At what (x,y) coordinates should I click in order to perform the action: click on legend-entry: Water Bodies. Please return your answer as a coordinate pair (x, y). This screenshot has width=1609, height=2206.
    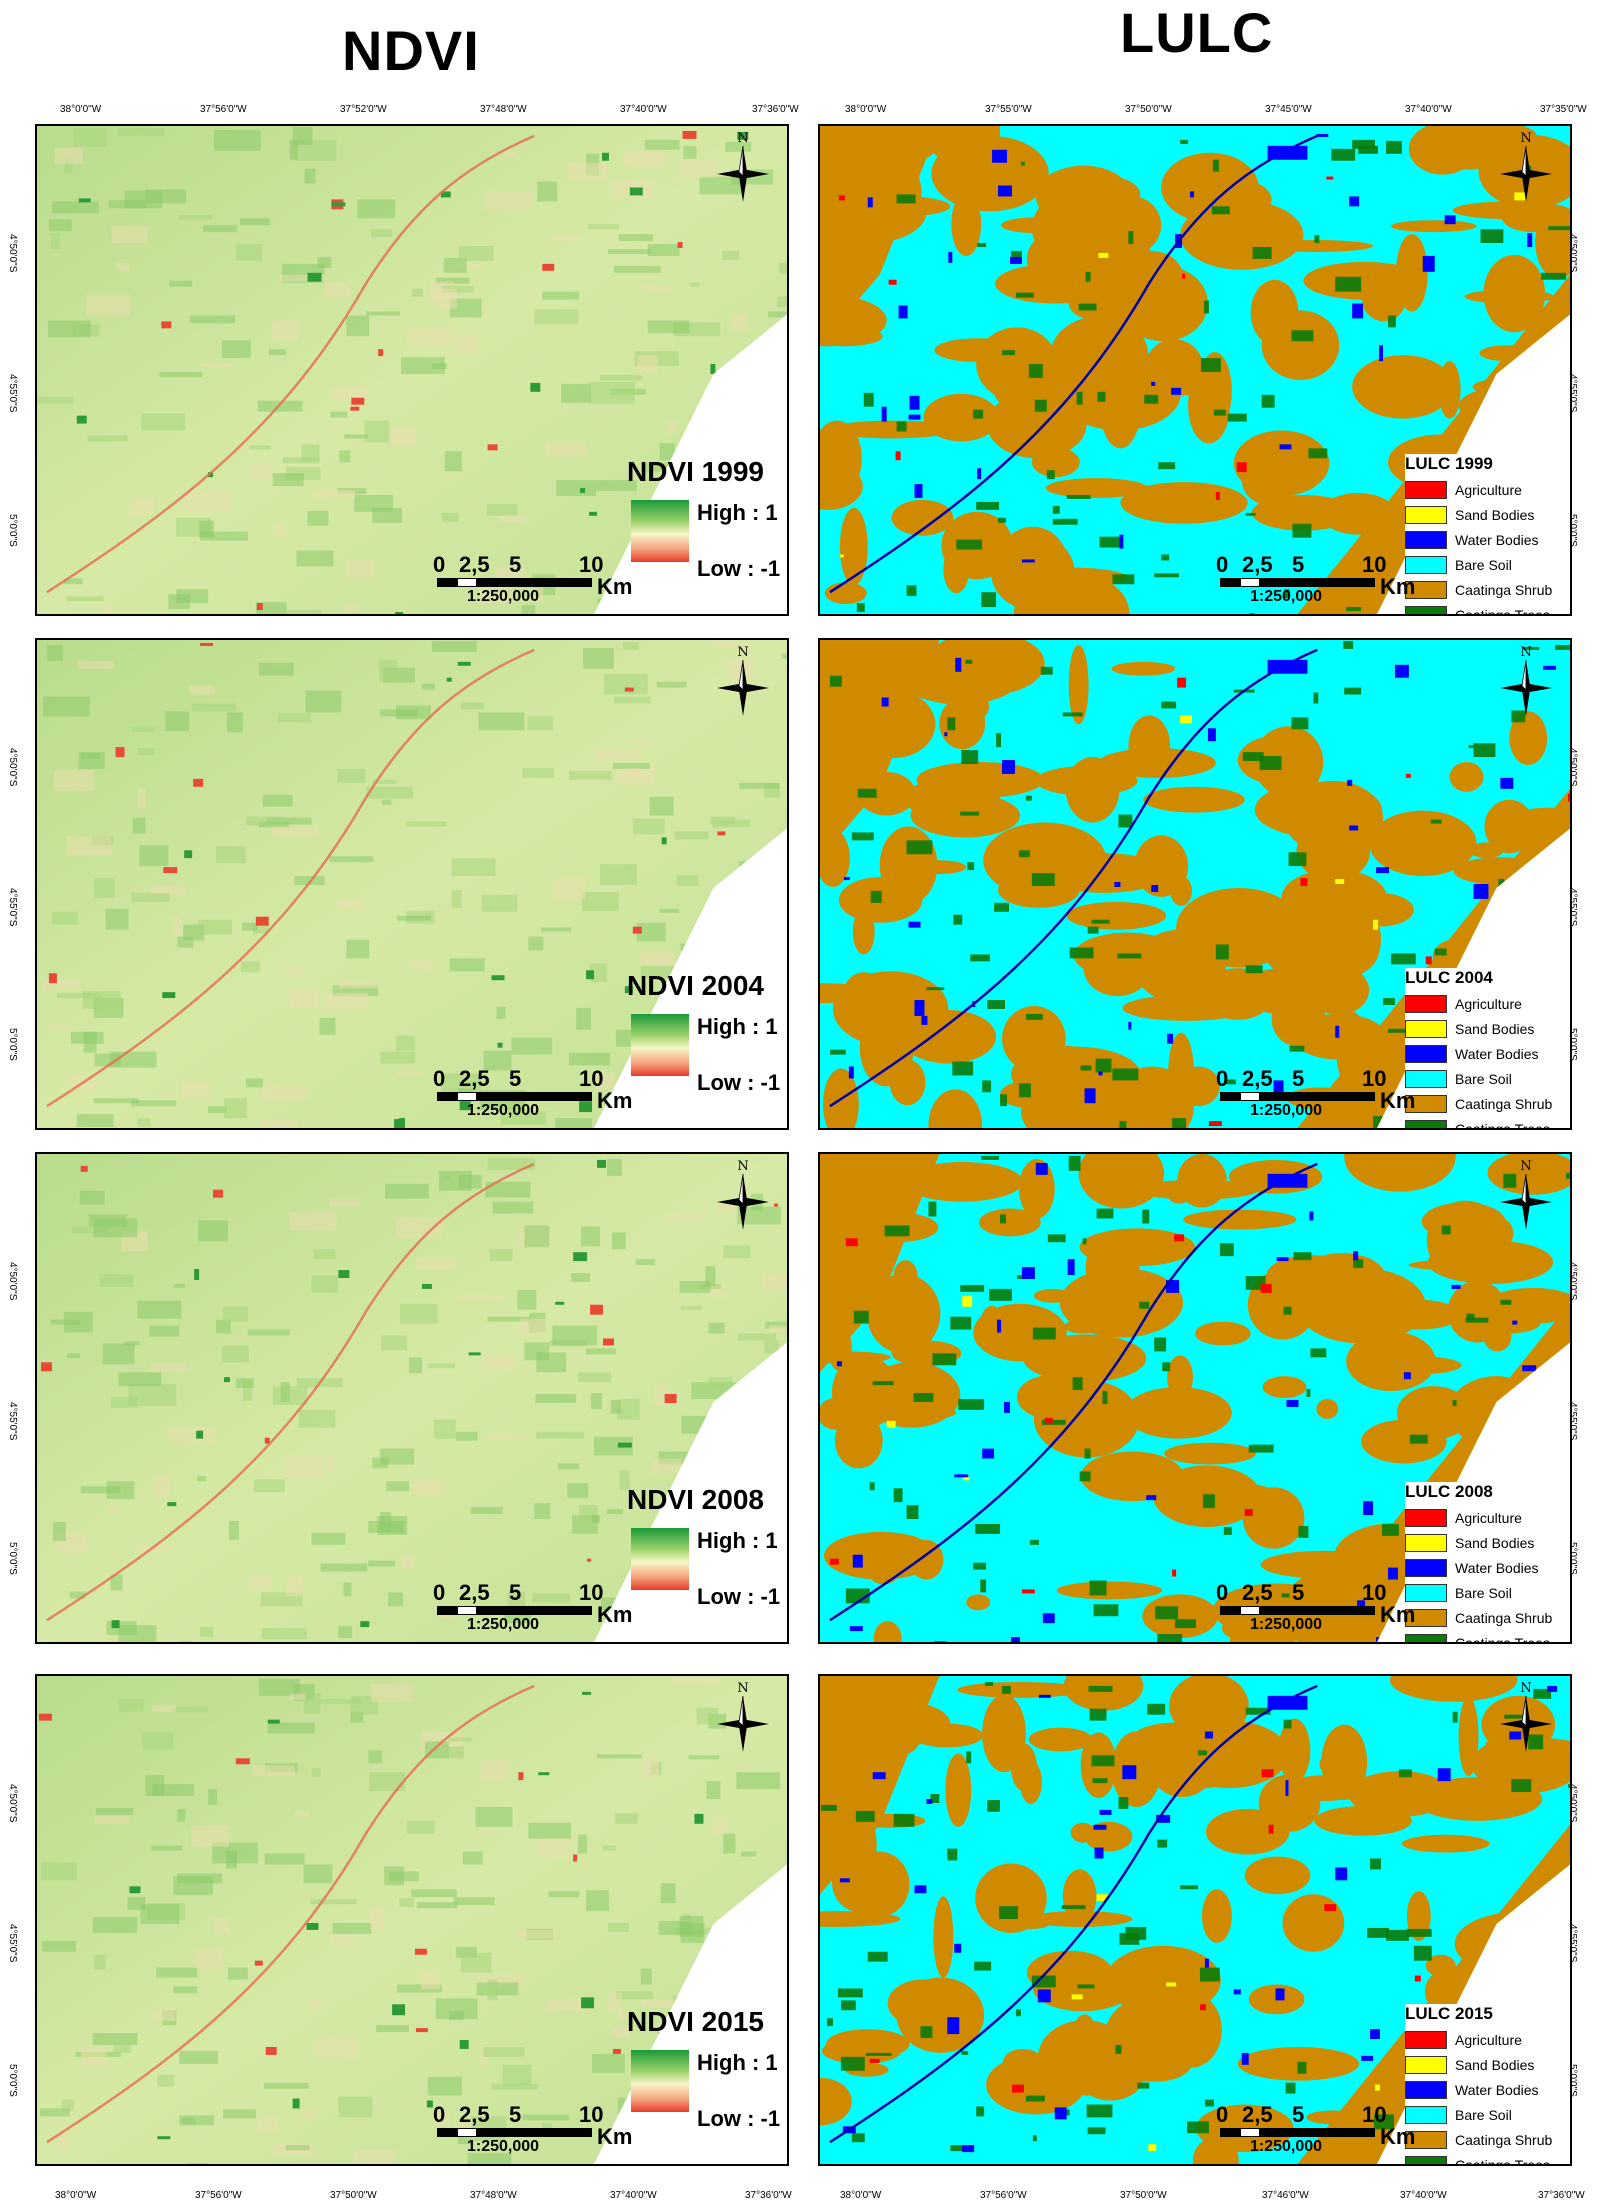
    Looking at the image, I should click on (1484, 539).